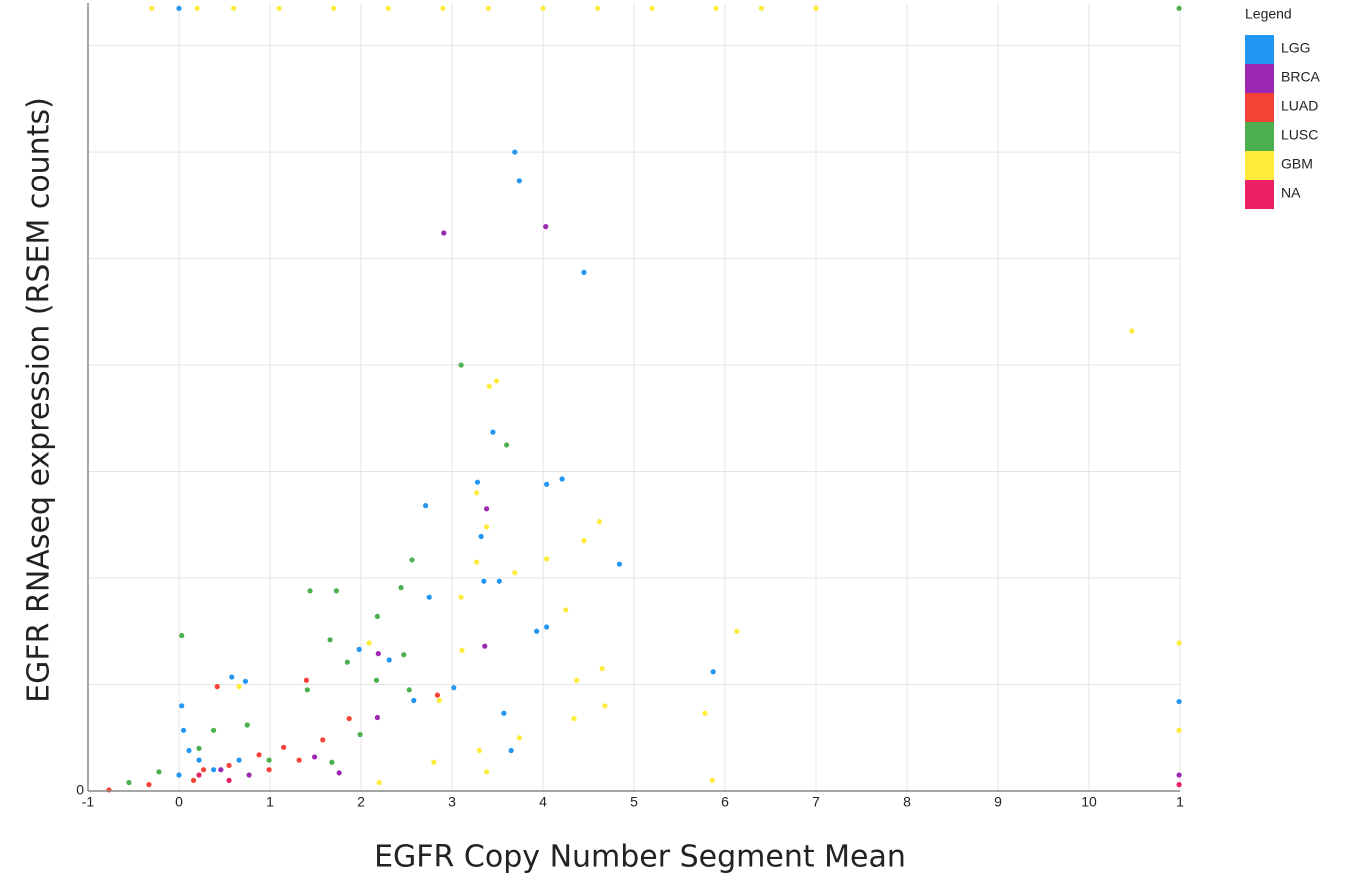  I want to click on legend-label: NA, so click(1291, 193).